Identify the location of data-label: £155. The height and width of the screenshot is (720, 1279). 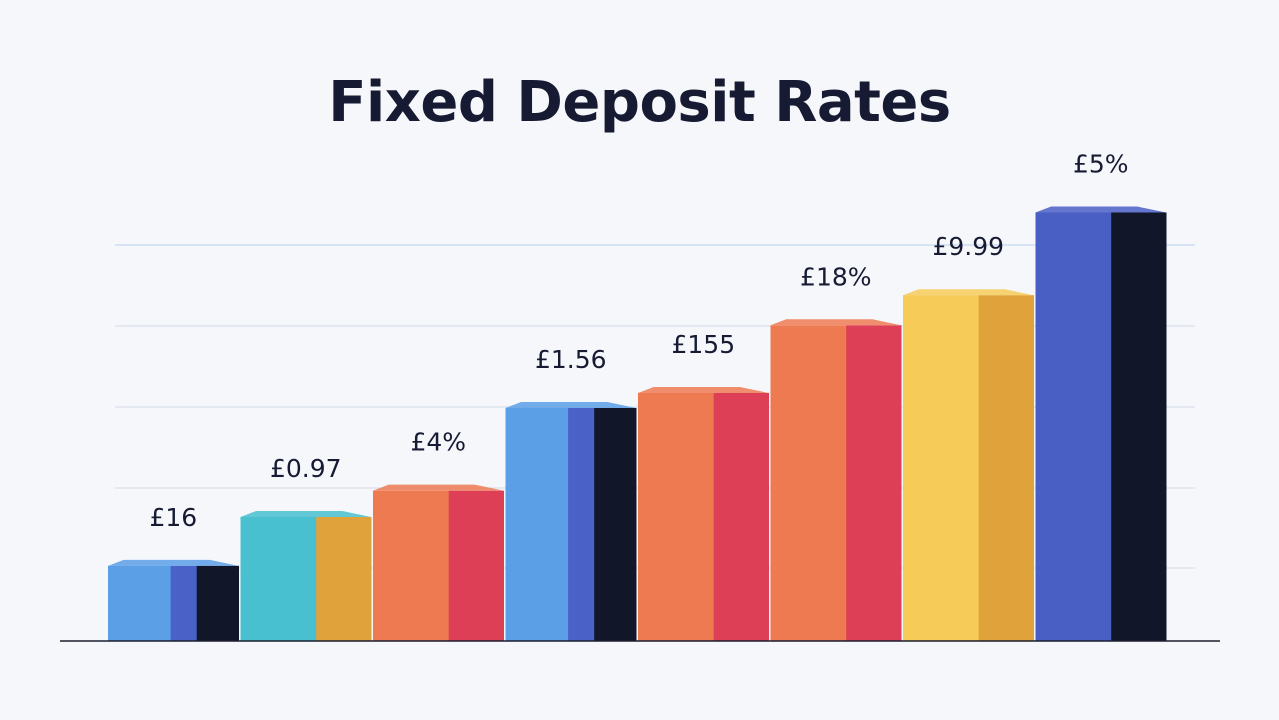
(703, 344).